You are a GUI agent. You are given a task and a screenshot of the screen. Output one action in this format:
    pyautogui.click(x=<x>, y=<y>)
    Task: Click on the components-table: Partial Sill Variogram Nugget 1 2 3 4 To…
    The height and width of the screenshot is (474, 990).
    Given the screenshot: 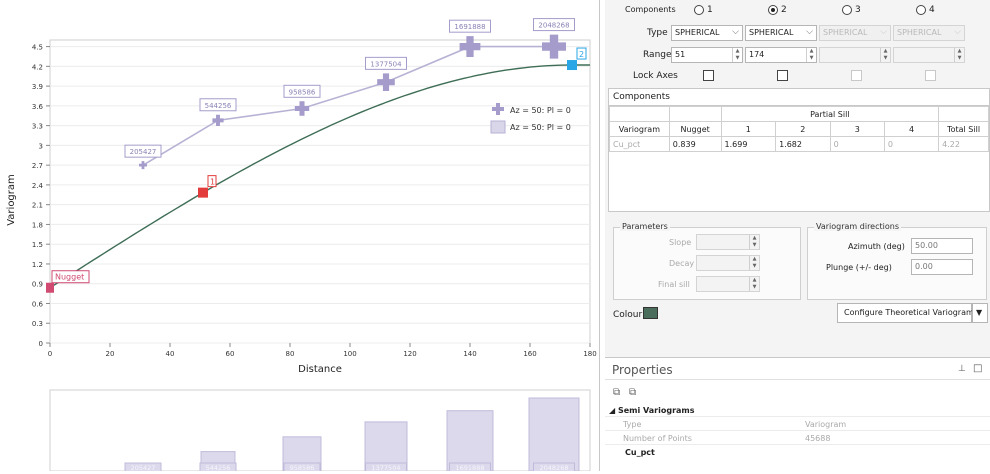 What is the action you would take?
    pyautogui.click(x=799, y=129)
    